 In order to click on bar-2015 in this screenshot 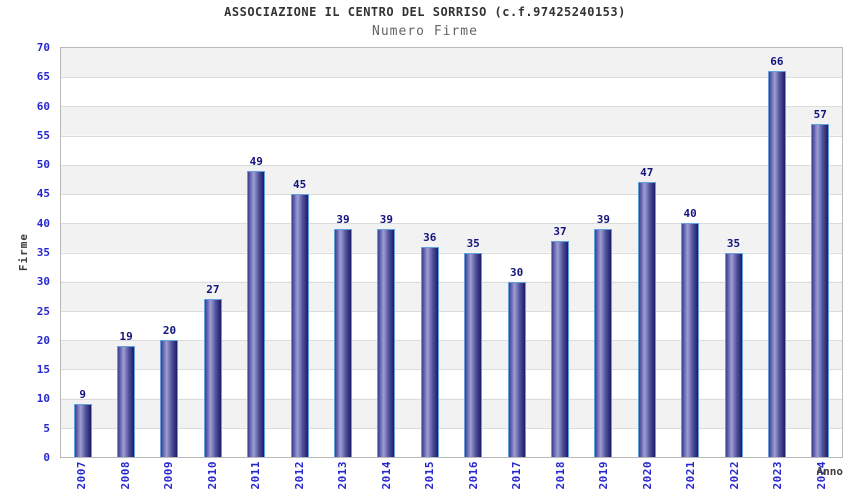, I will do `click(429, 351)`.